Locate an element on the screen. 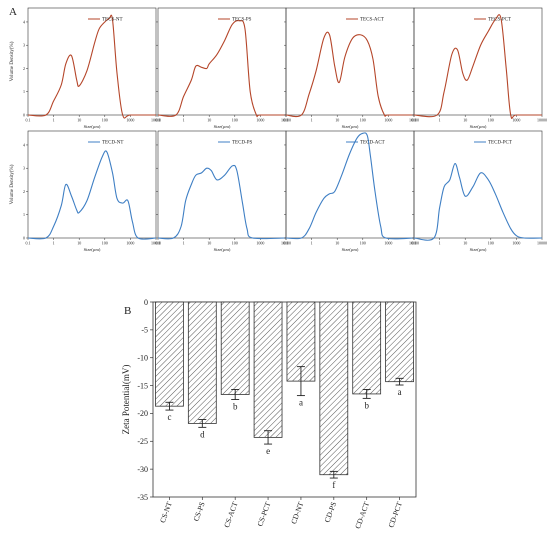 The image size is (550, 550). legend-label: TECS-NT is located at coordinates (112, 20).